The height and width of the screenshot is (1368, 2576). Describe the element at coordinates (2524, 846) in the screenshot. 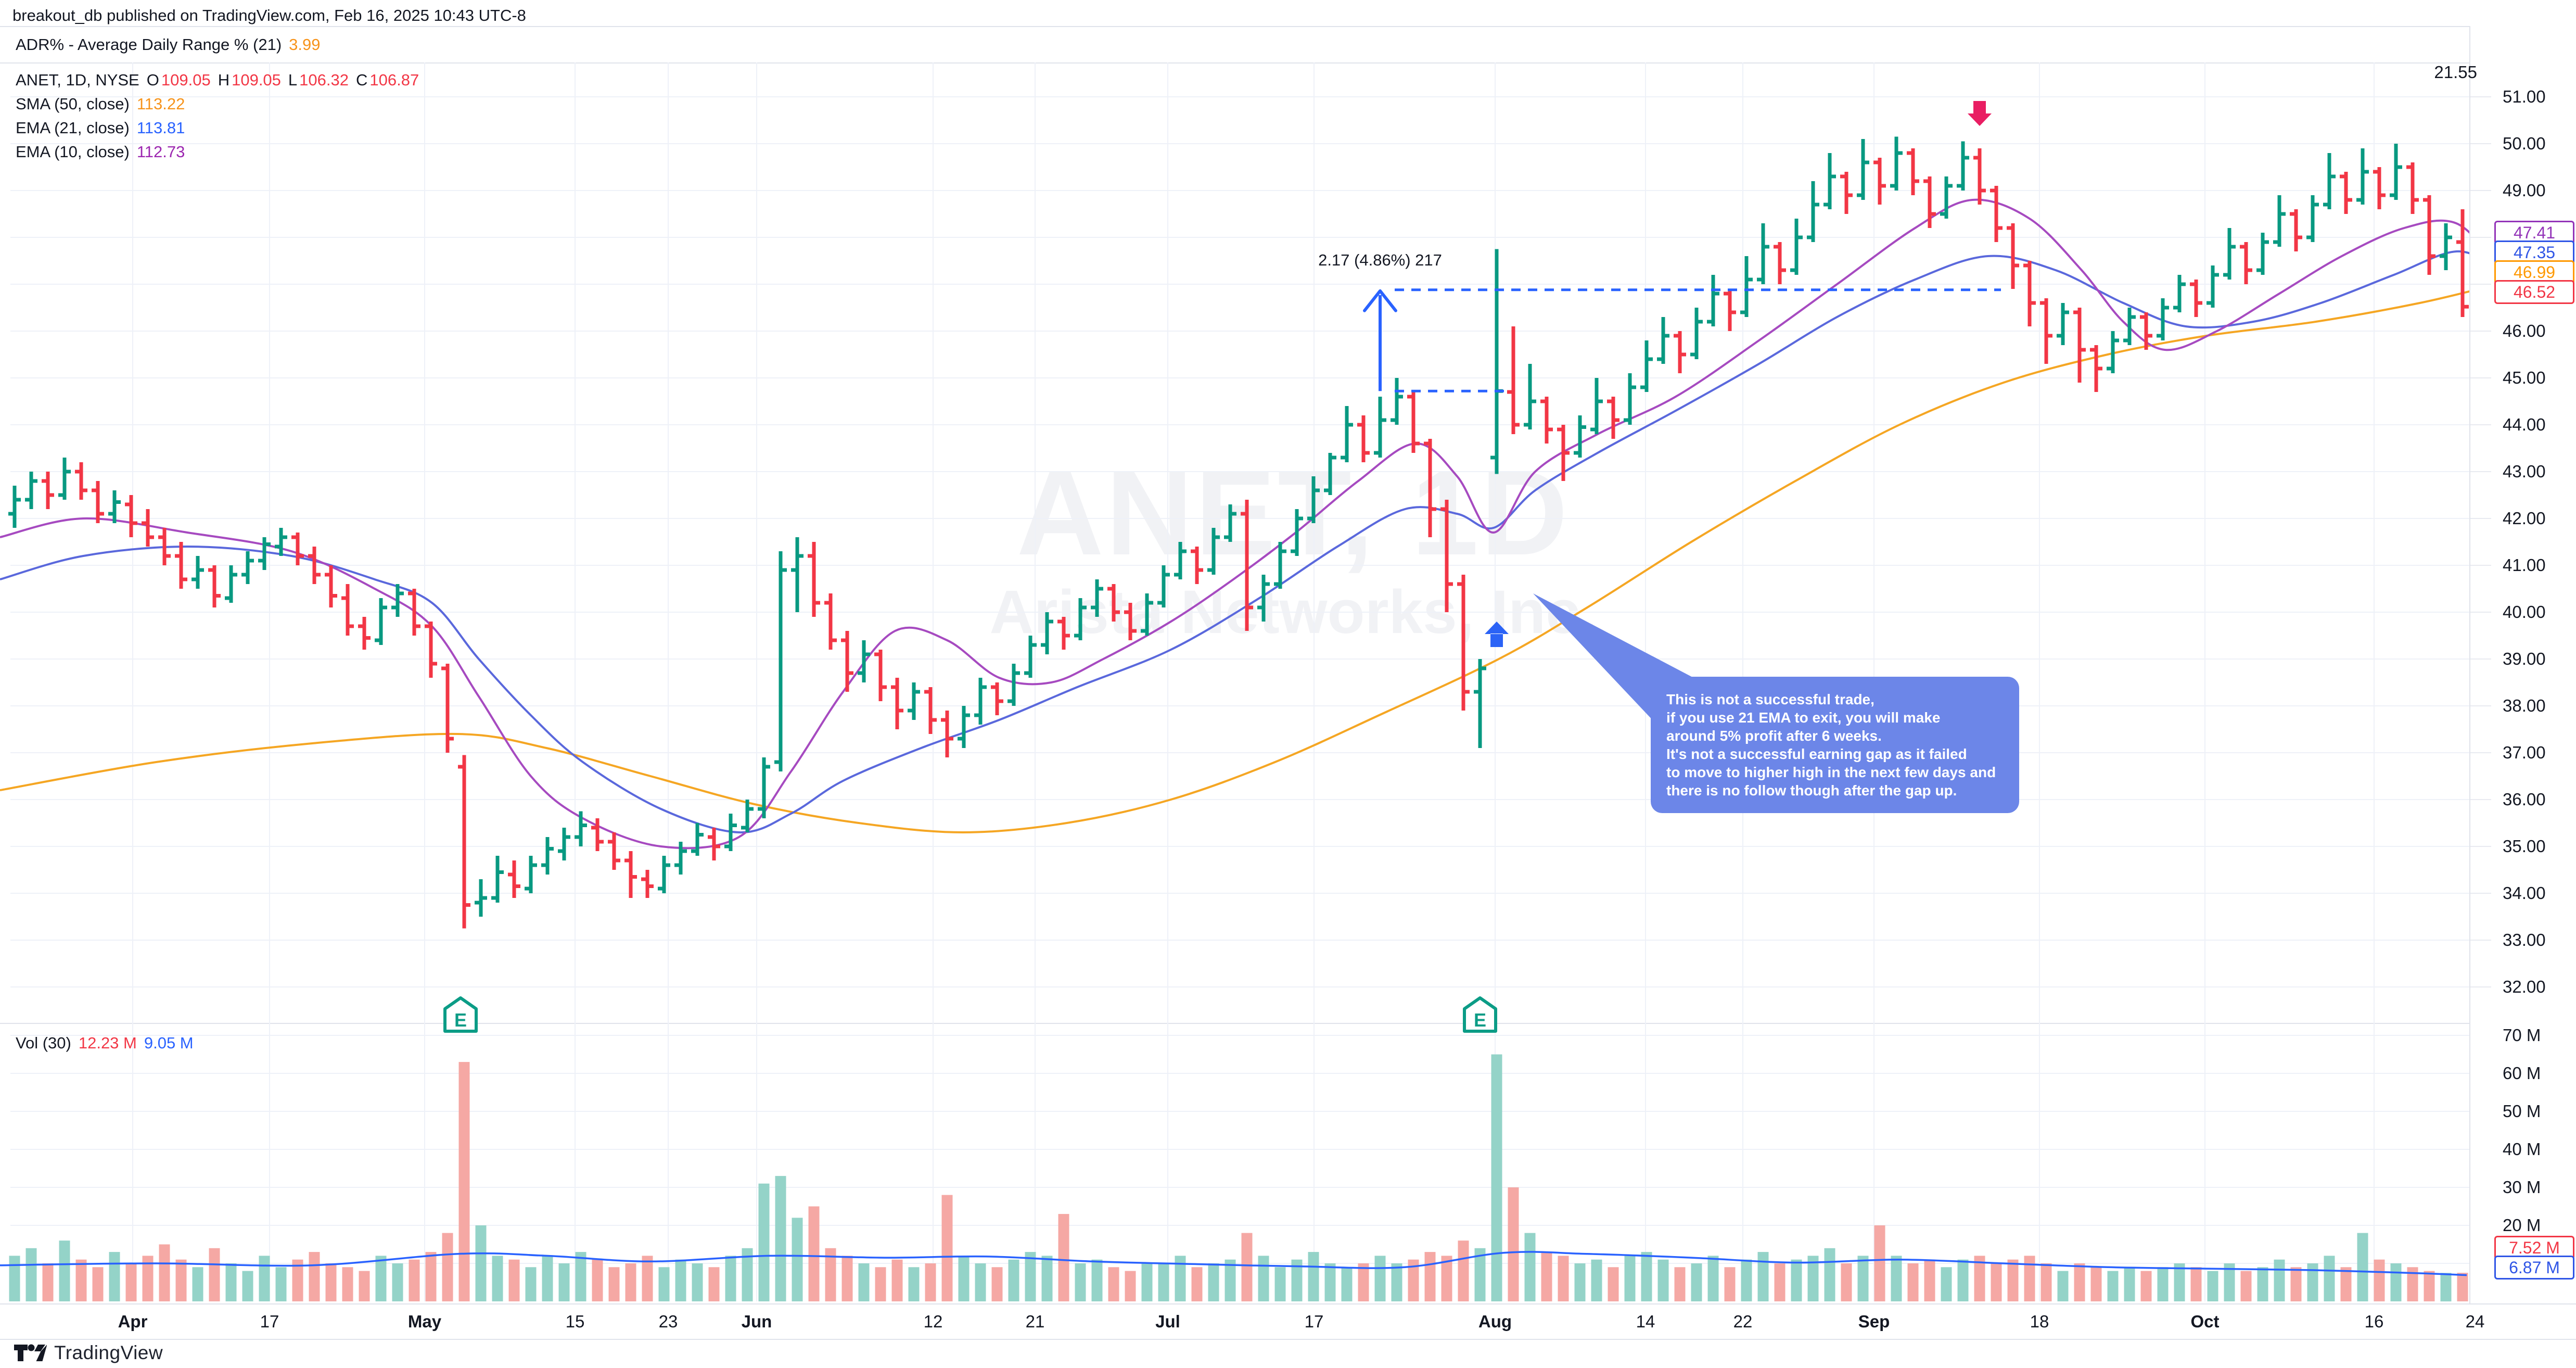

I see `price-axis-label: 35.00` at that location.